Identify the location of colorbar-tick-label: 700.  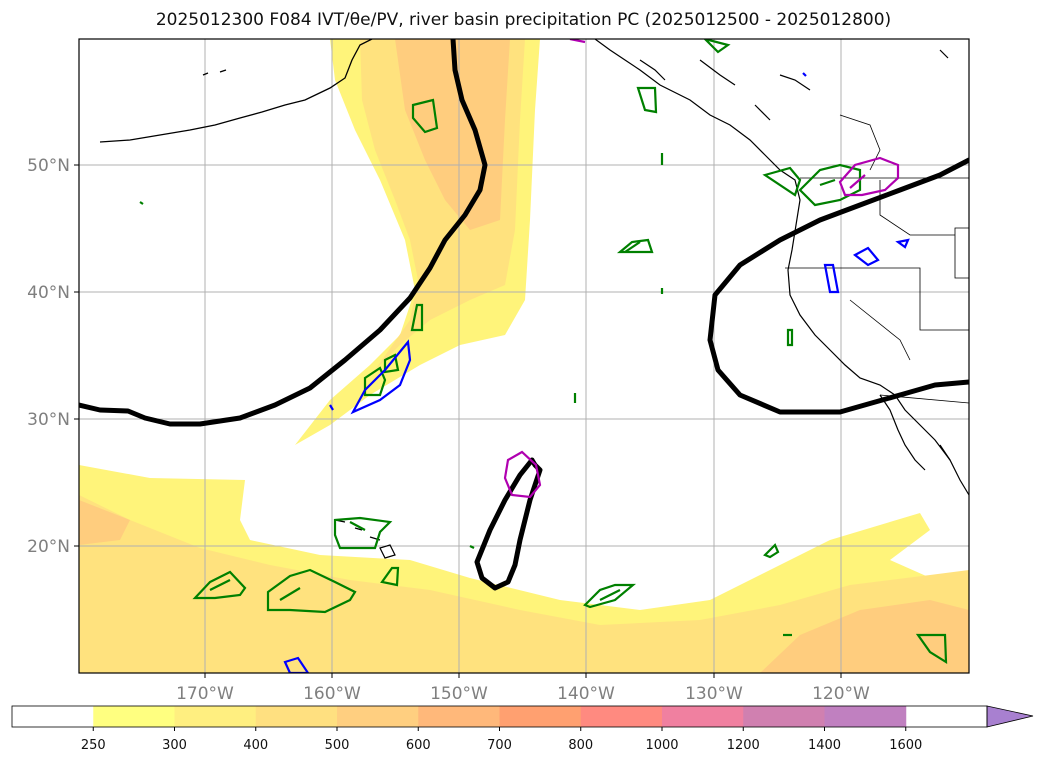
(499, 745).